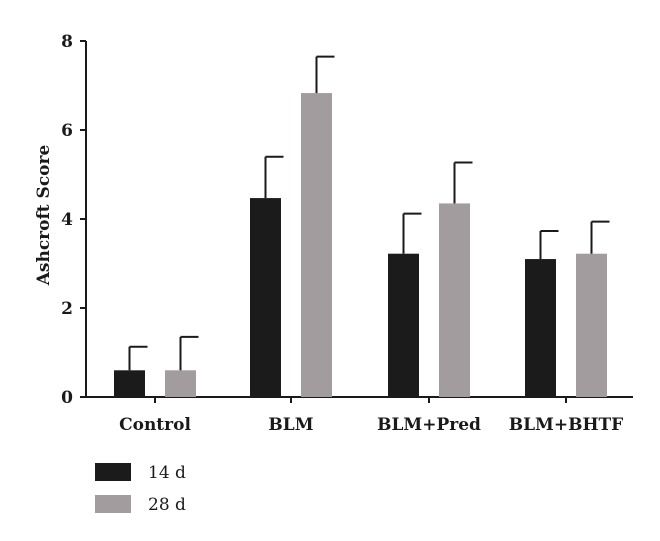 This screenshot has height=541, width=660. What do you see at coordinates (67, 309) in the screenshot?
I see `y-tick-label: 2` at bounding box center [67, 309].